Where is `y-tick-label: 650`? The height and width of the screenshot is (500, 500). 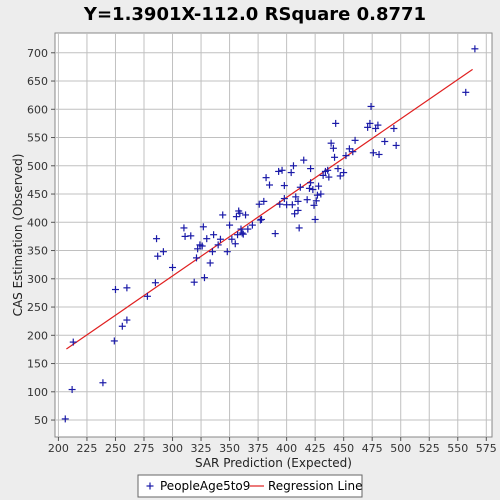 y-tick-label: 650 is located at coordinates (37, 81).